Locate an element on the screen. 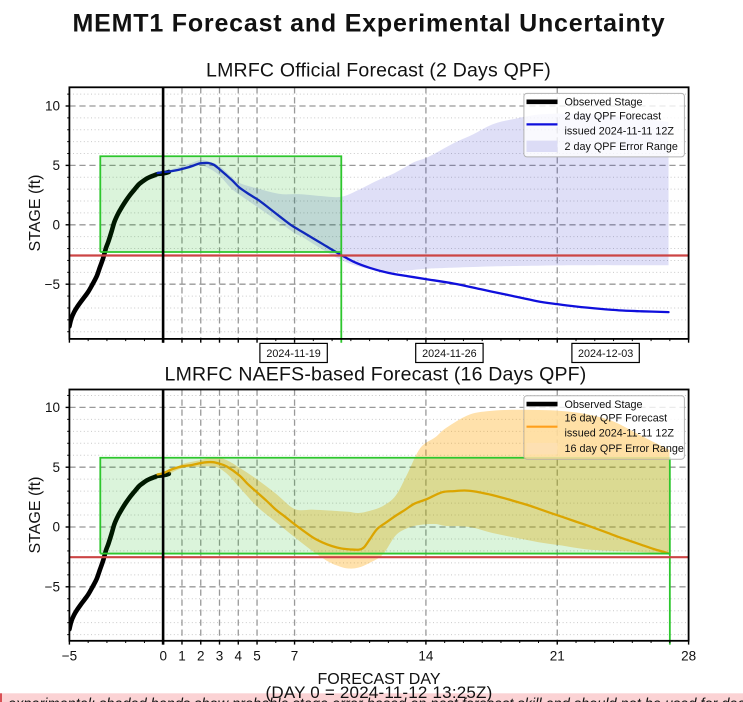  svg-text: 1 is located at coordinates (182, 656).